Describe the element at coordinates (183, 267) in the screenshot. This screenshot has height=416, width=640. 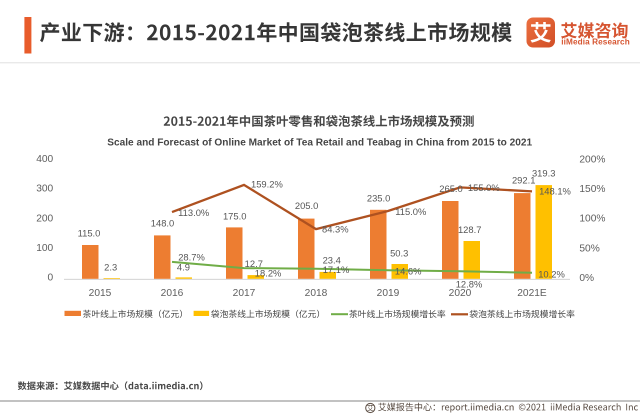
I see `svg-text: 4.9` at that location.